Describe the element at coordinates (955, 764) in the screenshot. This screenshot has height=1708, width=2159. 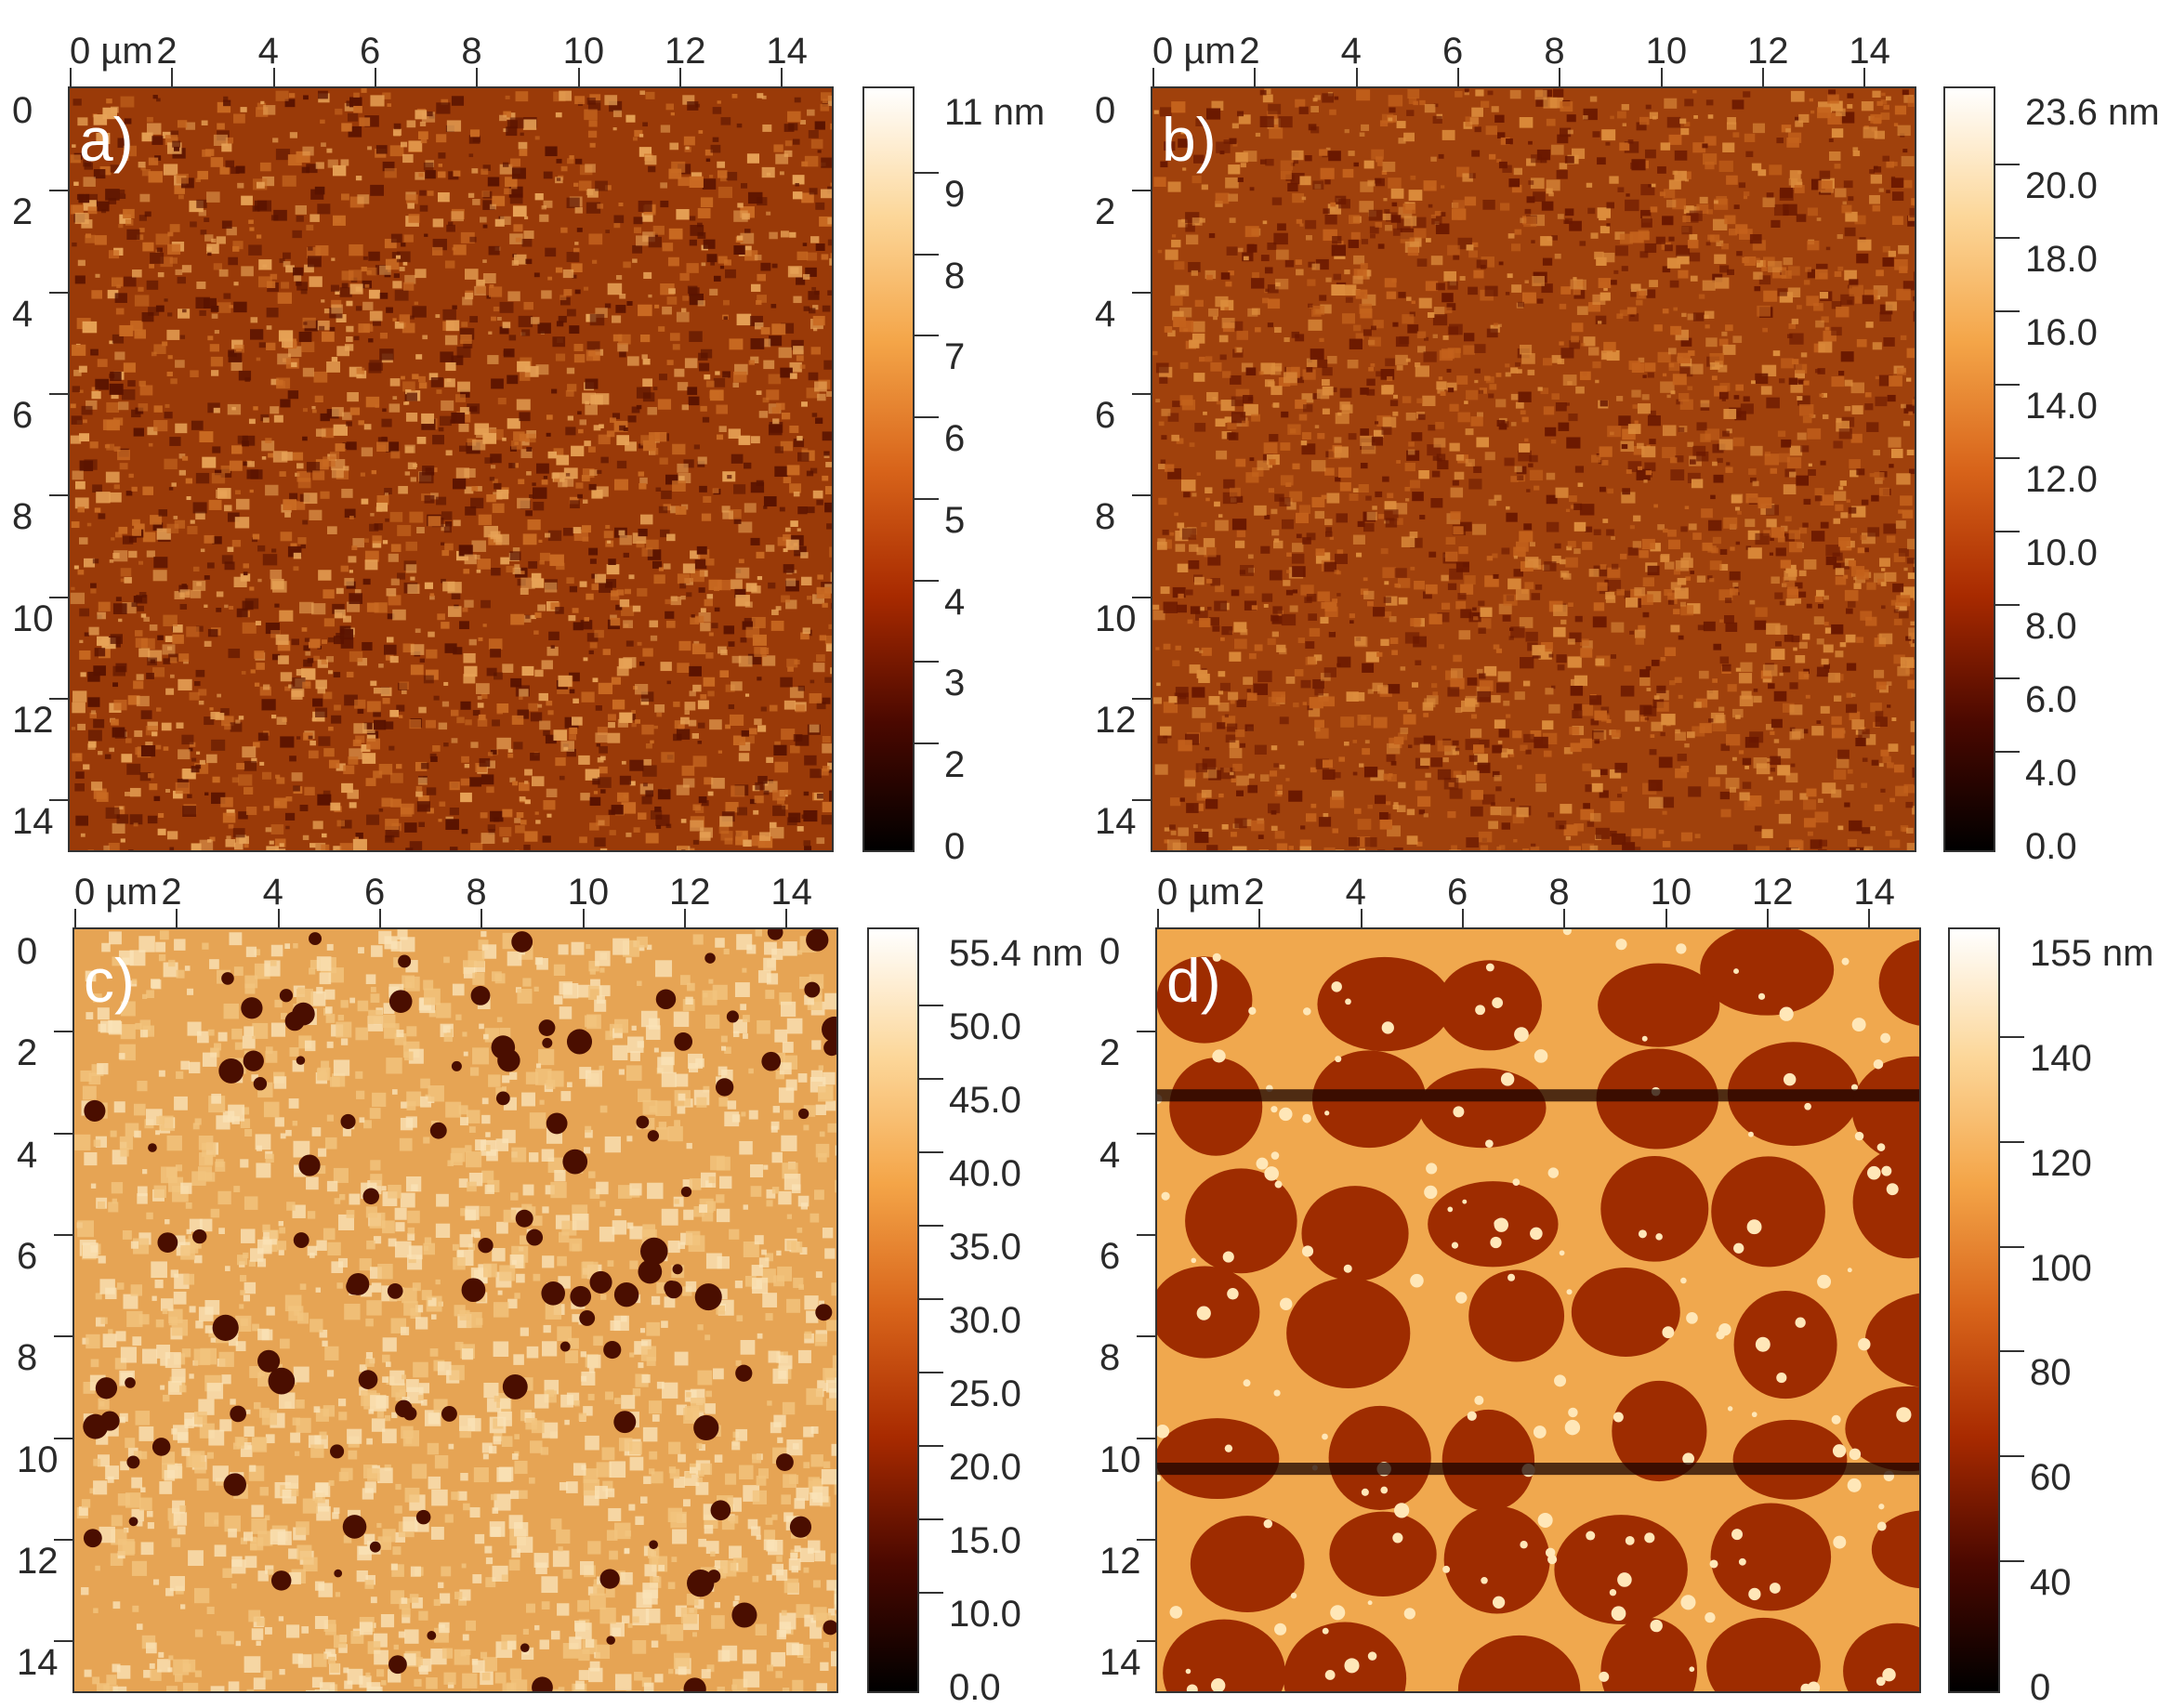
I see `colorbar-label: 2` at that location.